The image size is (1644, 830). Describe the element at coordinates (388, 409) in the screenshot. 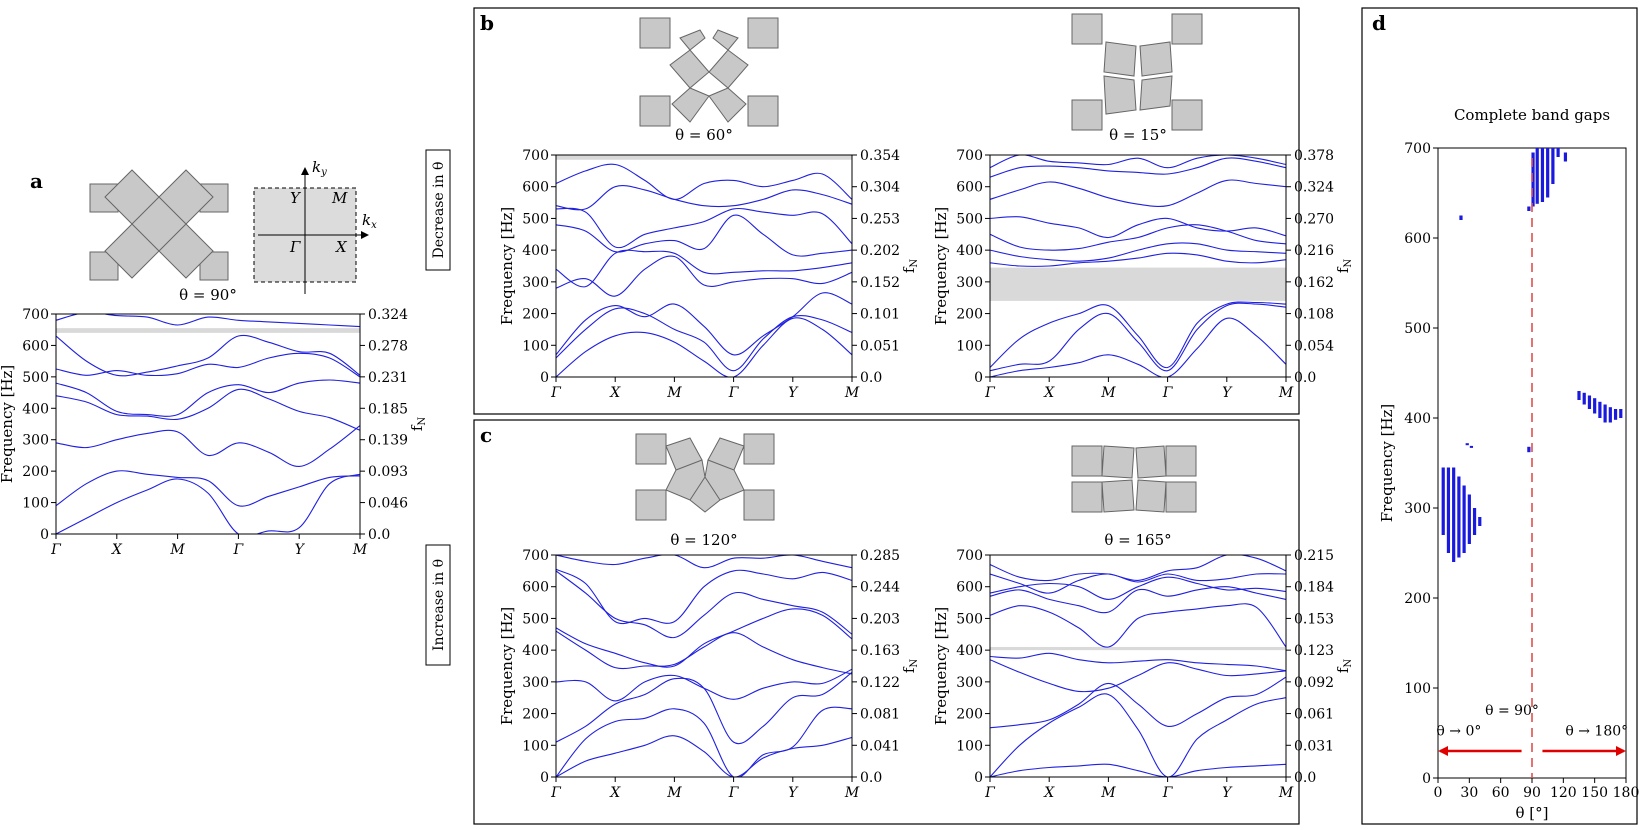

I see `y2-tick-label-4: 0.185` at that location.